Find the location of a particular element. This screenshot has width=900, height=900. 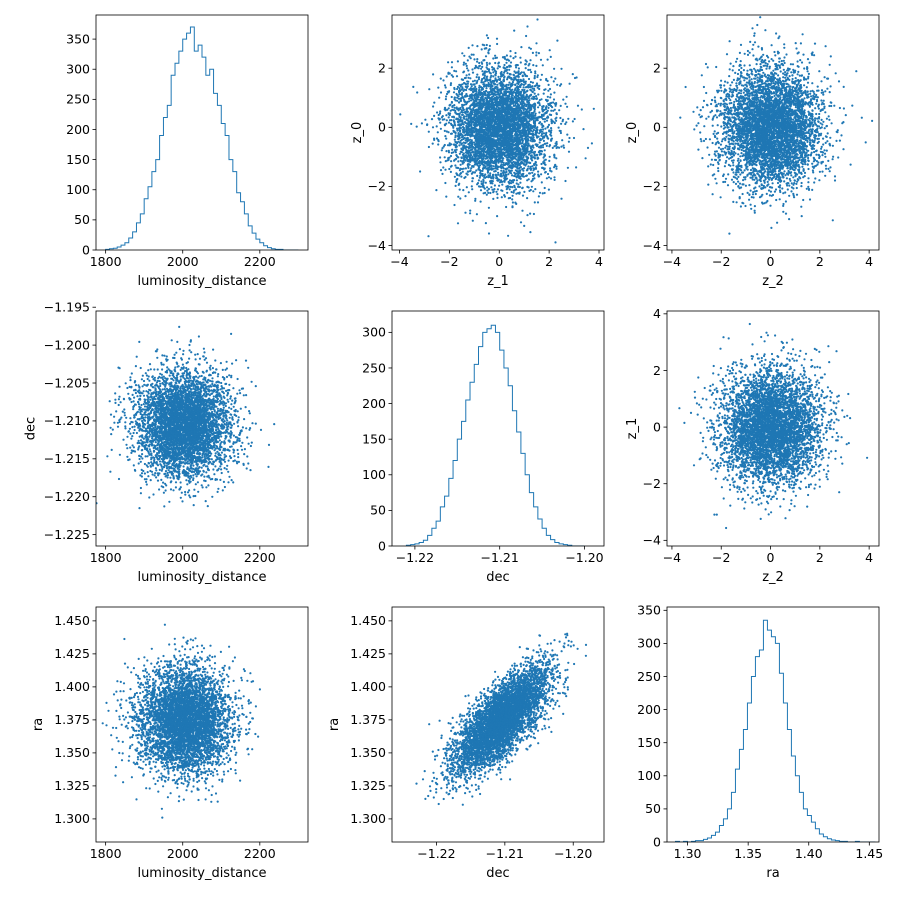

x-axis-label: luminosity_distance is located at coordinates (201, 281).